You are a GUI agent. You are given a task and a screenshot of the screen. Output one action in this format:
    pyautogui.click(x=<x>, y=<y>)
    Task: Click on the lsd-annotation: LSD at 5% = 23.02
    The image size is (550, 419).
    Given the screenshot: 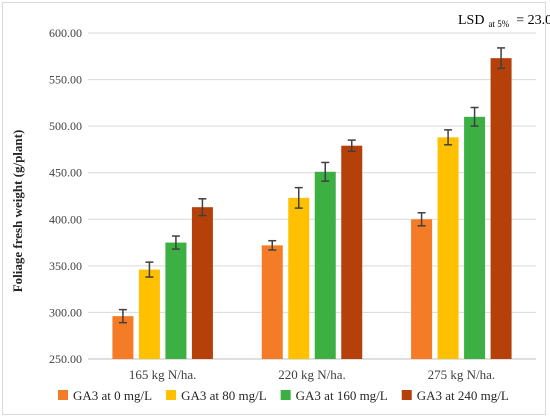 What is the action you would take?
    pyautogui.click(x=504, y=21)
    